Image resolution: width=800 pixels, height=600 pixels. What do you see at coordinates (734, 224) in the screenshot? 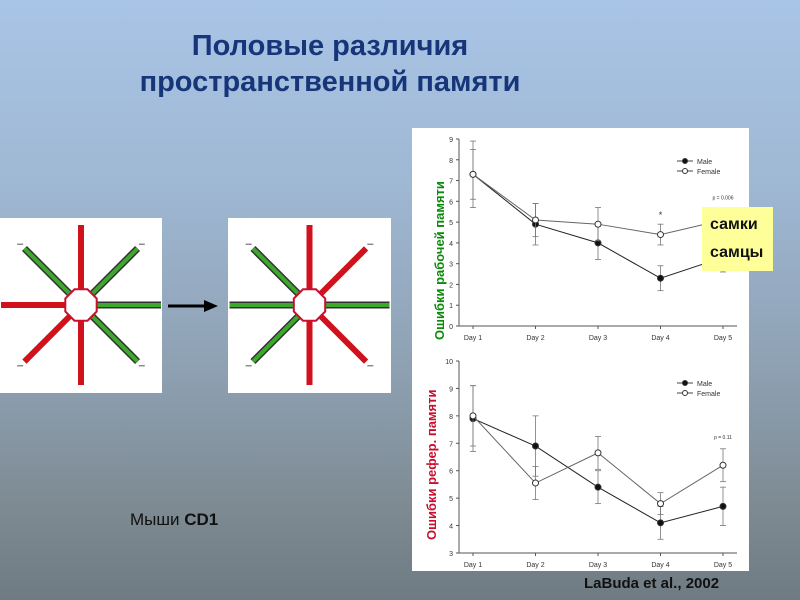
I see `legend-female: самки` at bounding box center [734, 224].